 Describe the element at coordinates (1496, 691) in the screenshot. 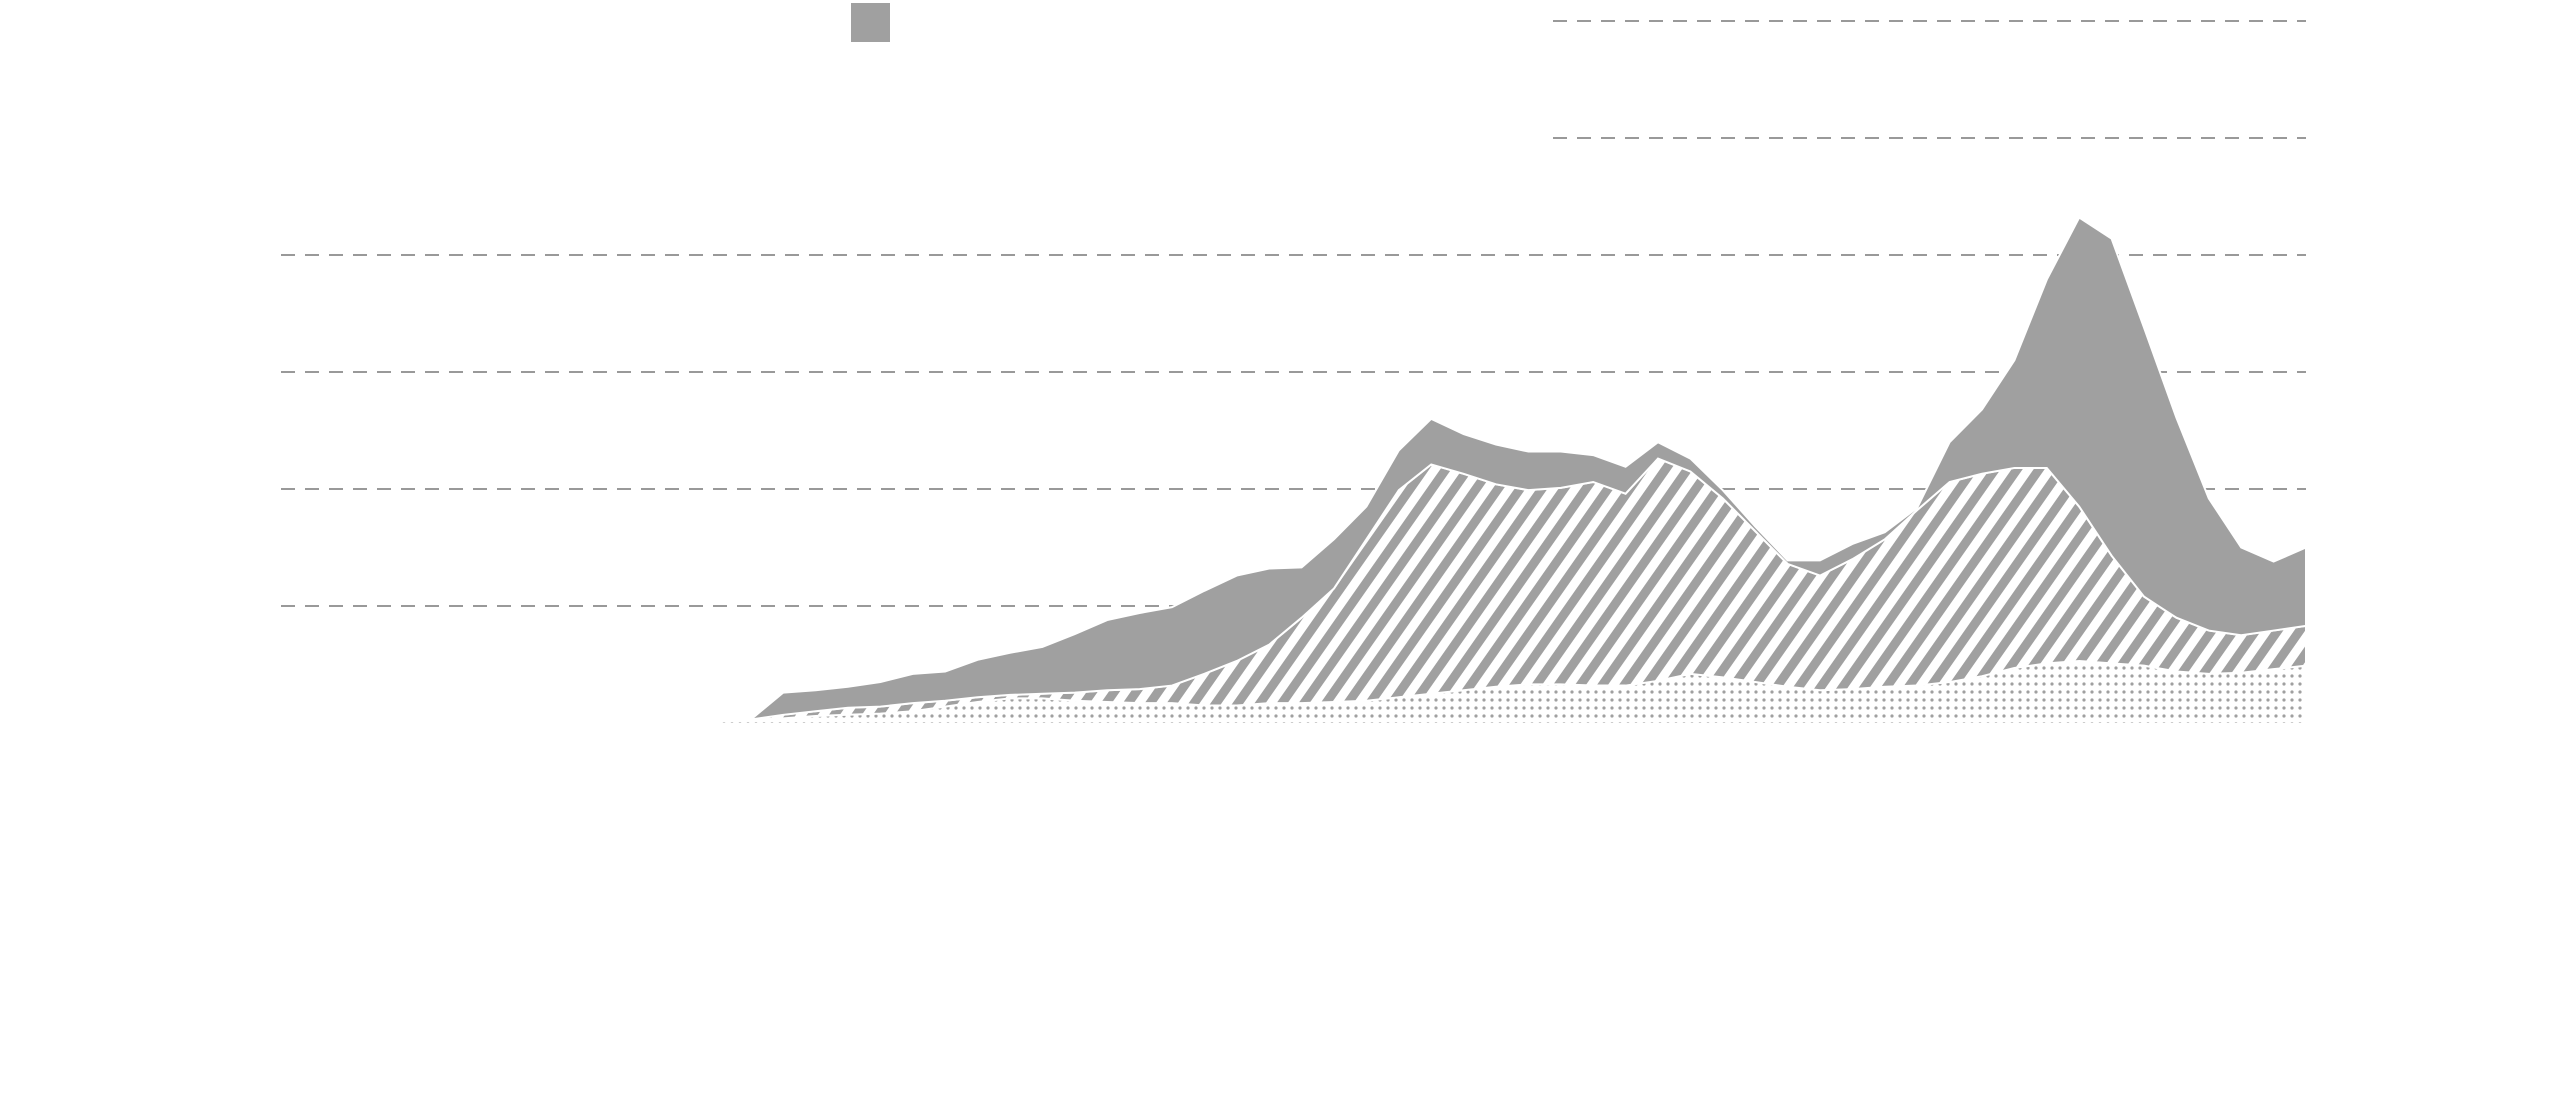

I see `area` at that location.